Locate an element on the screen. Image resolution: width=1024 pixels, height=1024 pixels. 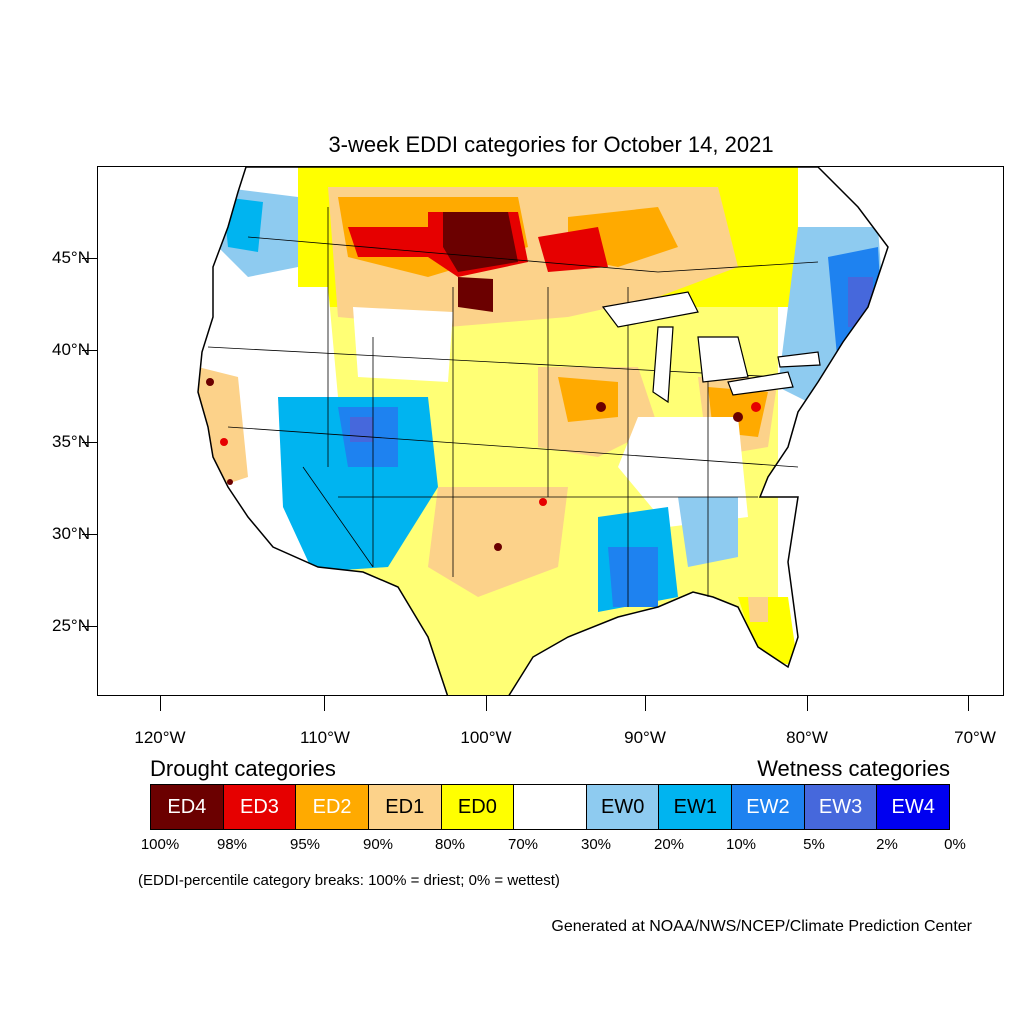
wetness-heading: Wetness categories is located at coordinates (853, 768).